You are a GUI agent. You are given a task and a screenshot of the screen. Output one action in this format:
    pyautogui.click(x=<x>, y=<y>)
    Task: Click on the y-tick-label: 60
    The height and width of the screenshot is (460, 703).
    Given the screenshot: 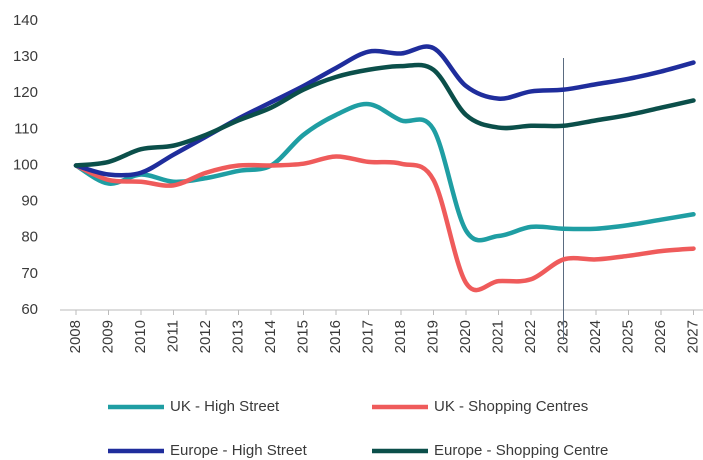 What is the action you would take?
    pyautogui.click(x=29, y=309)
    